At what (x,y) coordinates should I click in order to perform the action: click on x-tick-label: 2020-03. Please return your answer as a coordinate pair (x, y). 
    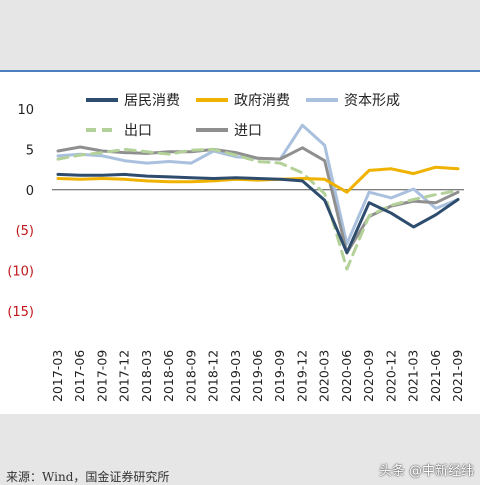
    Looking at the image, I should click on (324, 376).